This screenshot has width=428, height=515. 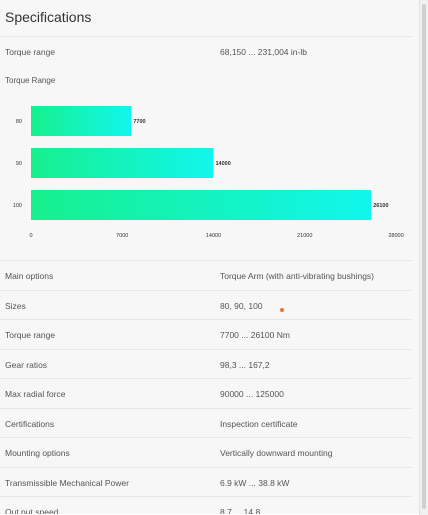 What do you see at coordinates (240, 510) in the screenshot?
I see `spec-value: 8.7 ... 14.8` at bounding box center [240, 510].